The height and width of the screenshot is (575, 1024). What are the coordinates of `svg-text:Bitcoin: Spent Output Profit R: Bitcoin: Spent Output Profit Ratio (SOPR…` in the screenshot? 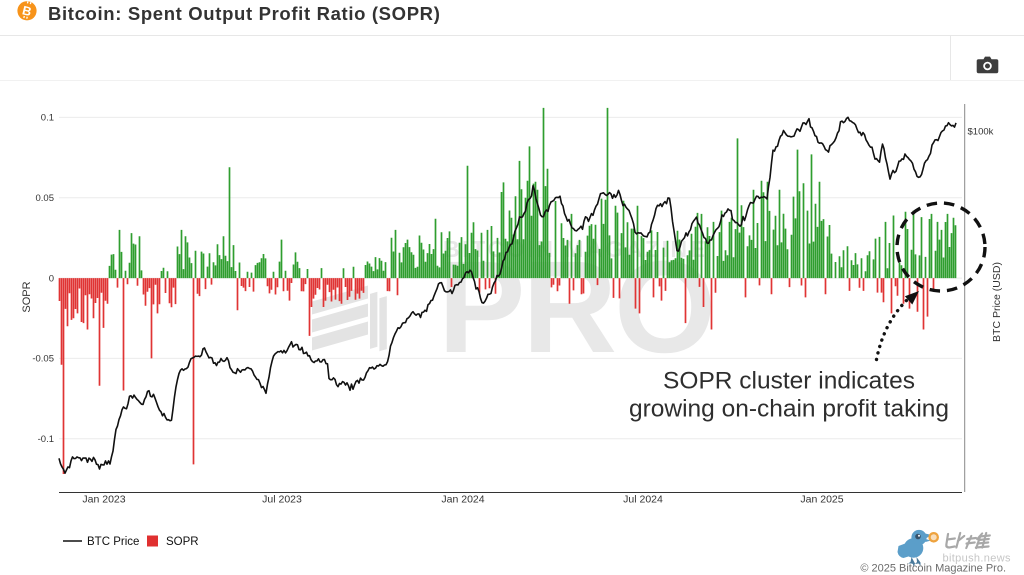 It's located at (244, 13).